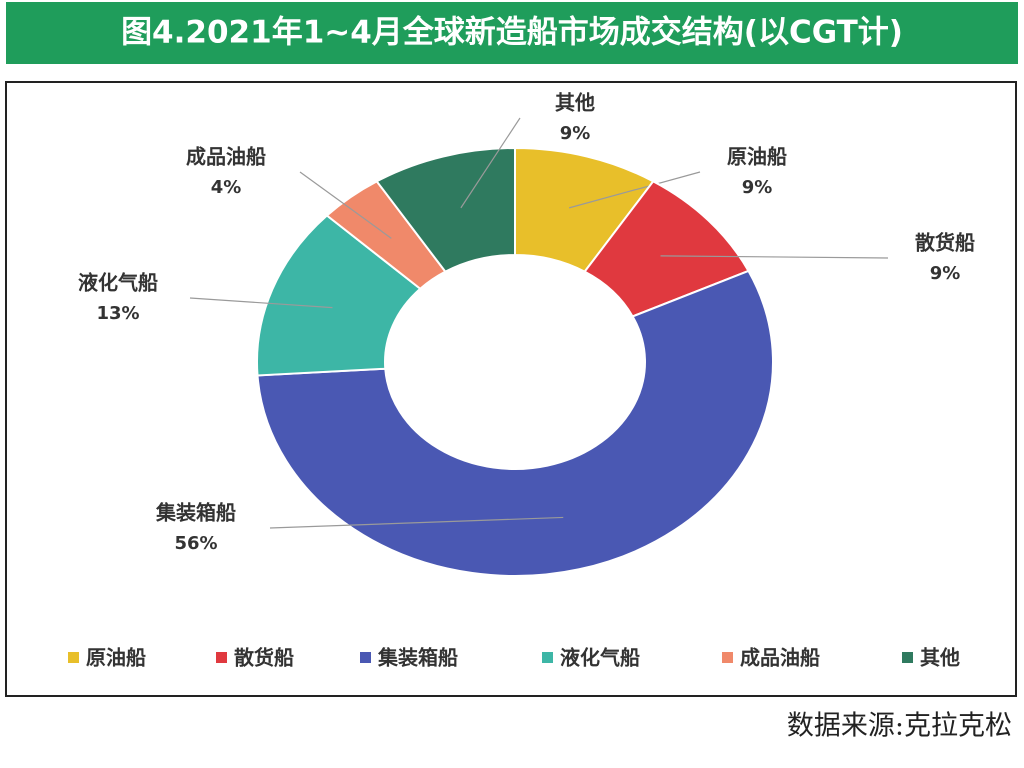  Describe the element at coordinates (757, 157) in the screenshot. I see `data-label-name: 原油船` at that location.